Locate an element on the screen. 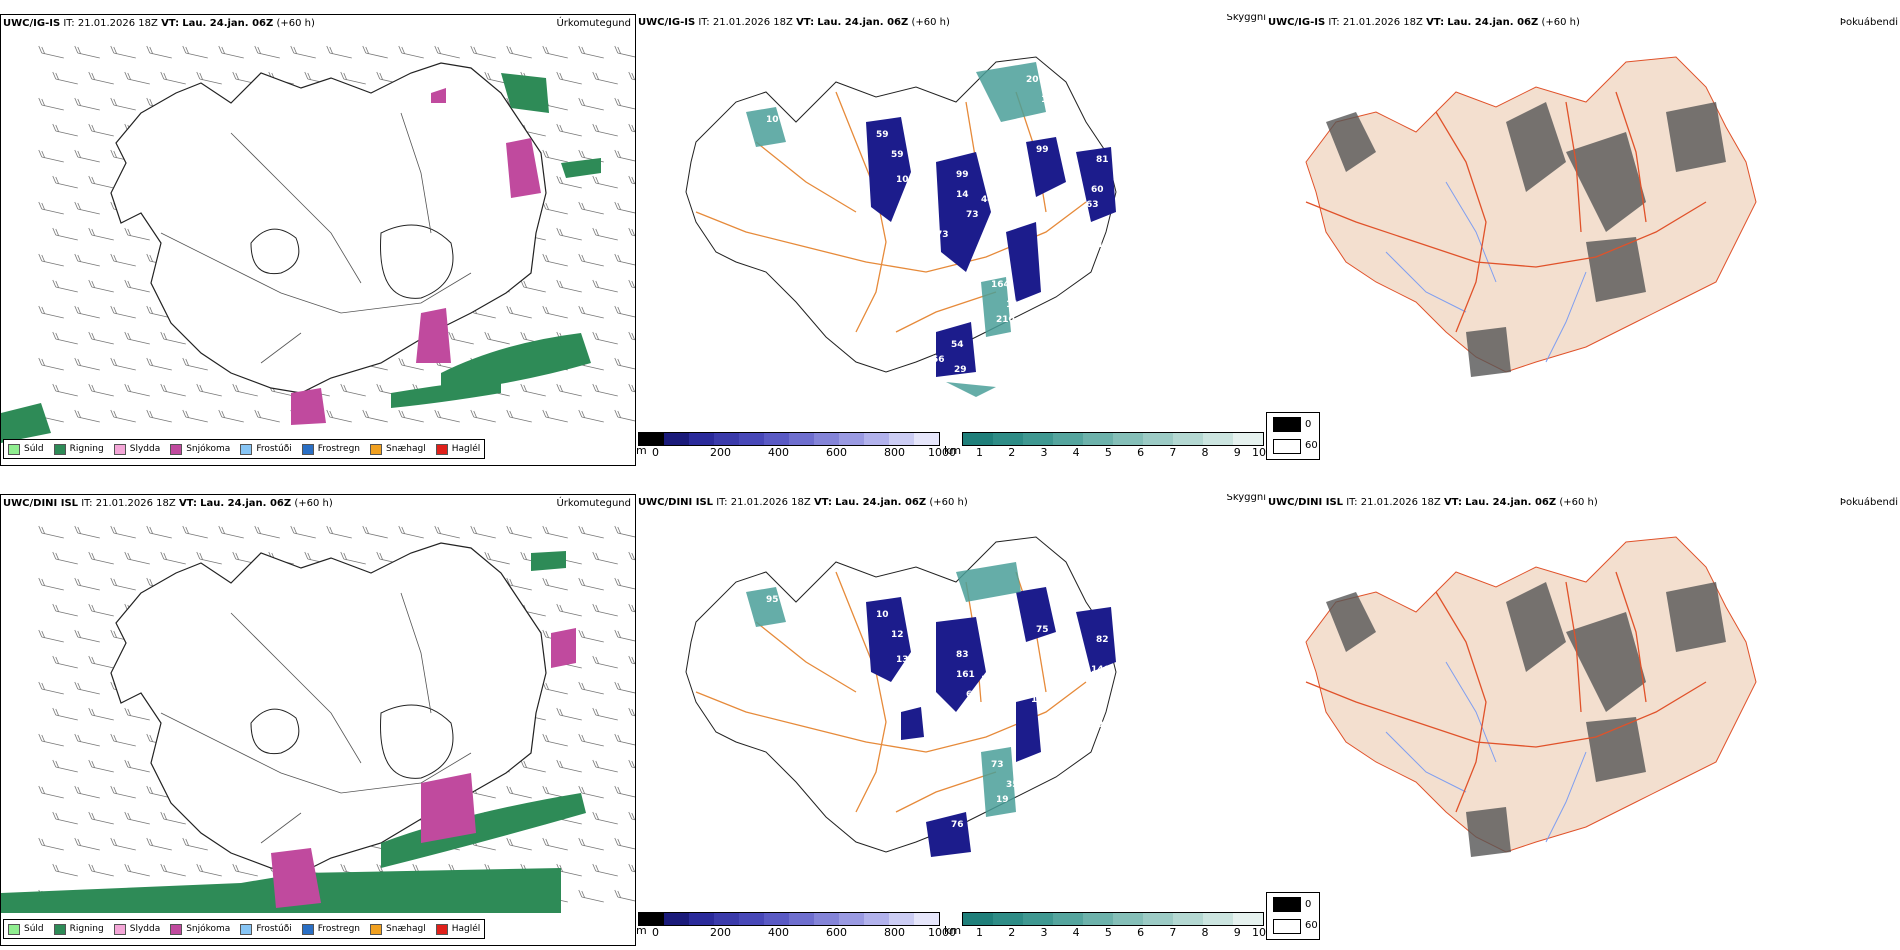  cloud-base-label: 146 is located at coordinates (1100, 670).